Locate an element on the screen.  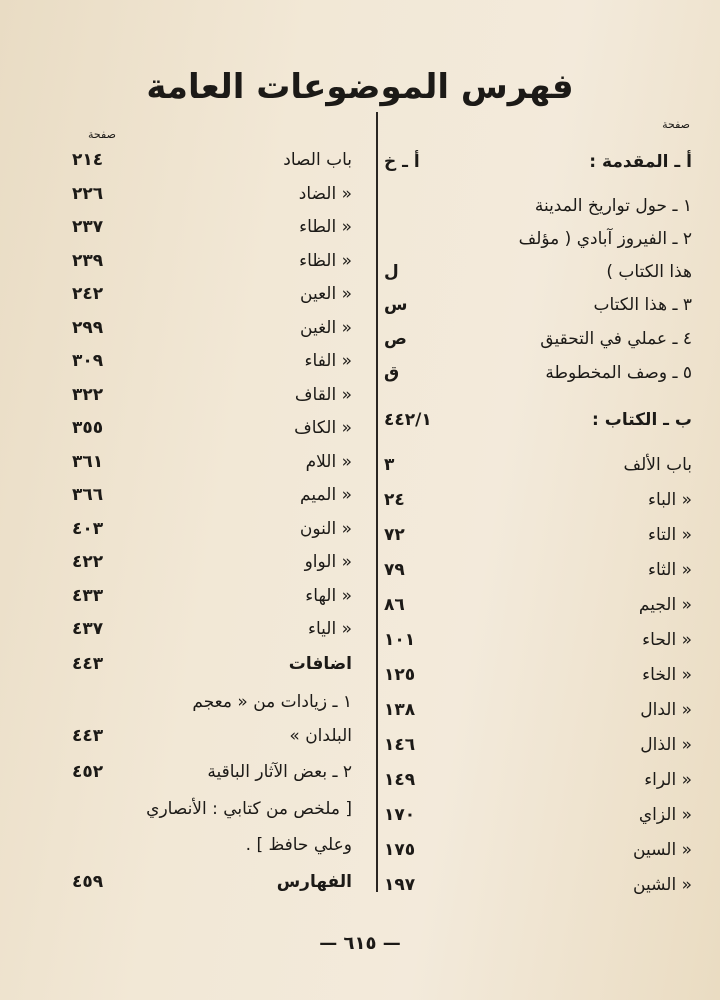
toc-entry-title: « النون is located at coordinates (325, 529).